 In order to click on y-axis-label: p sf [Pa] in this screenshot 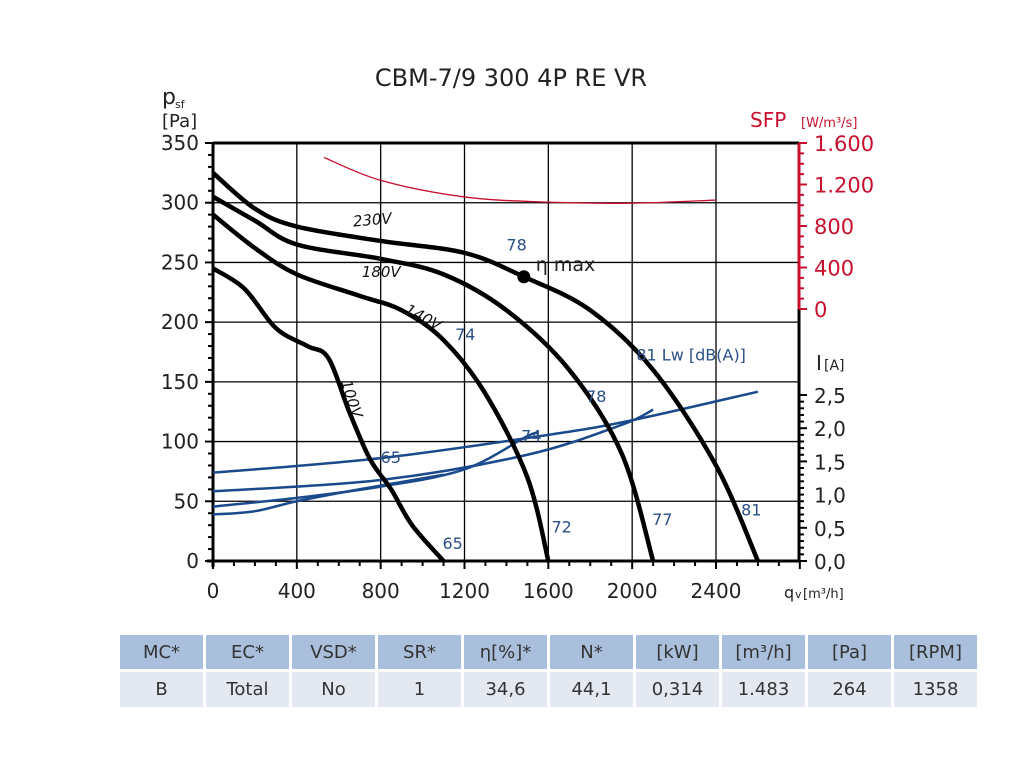, I will do `click(179, 108)`.